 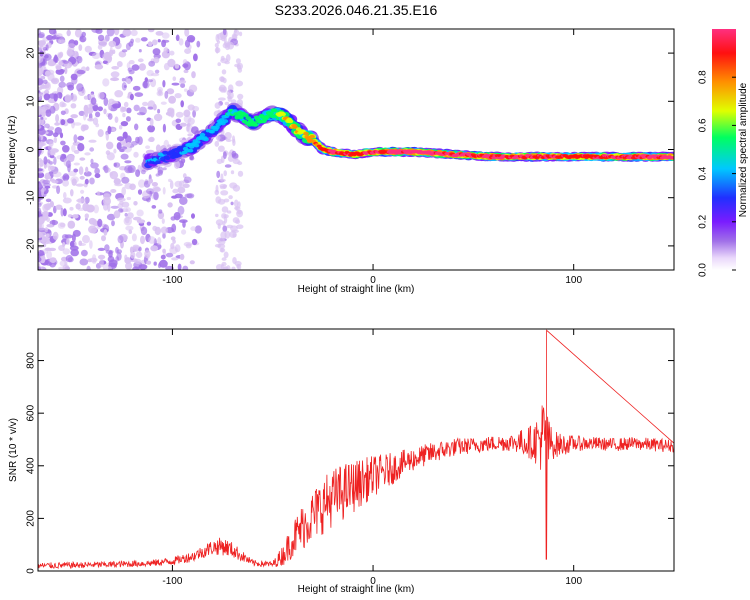 I want to click on y-tick-label: -20, so click(x=31, y=245).